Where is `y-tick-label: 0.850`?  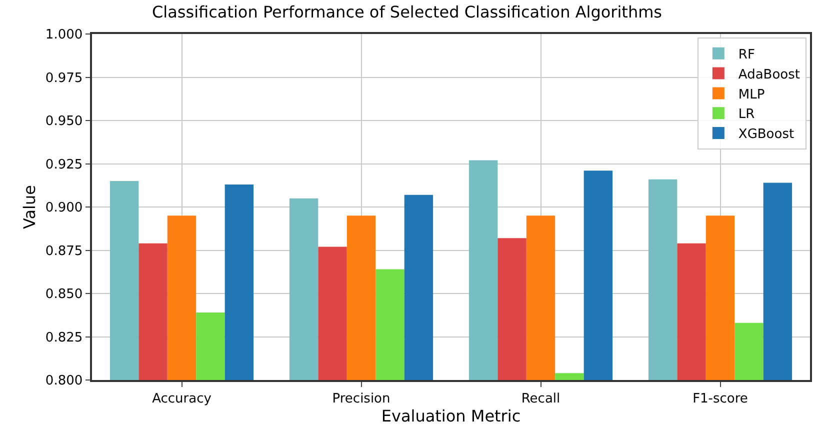 y-tick-label: 0.850 is located at coordinates (64, 294).